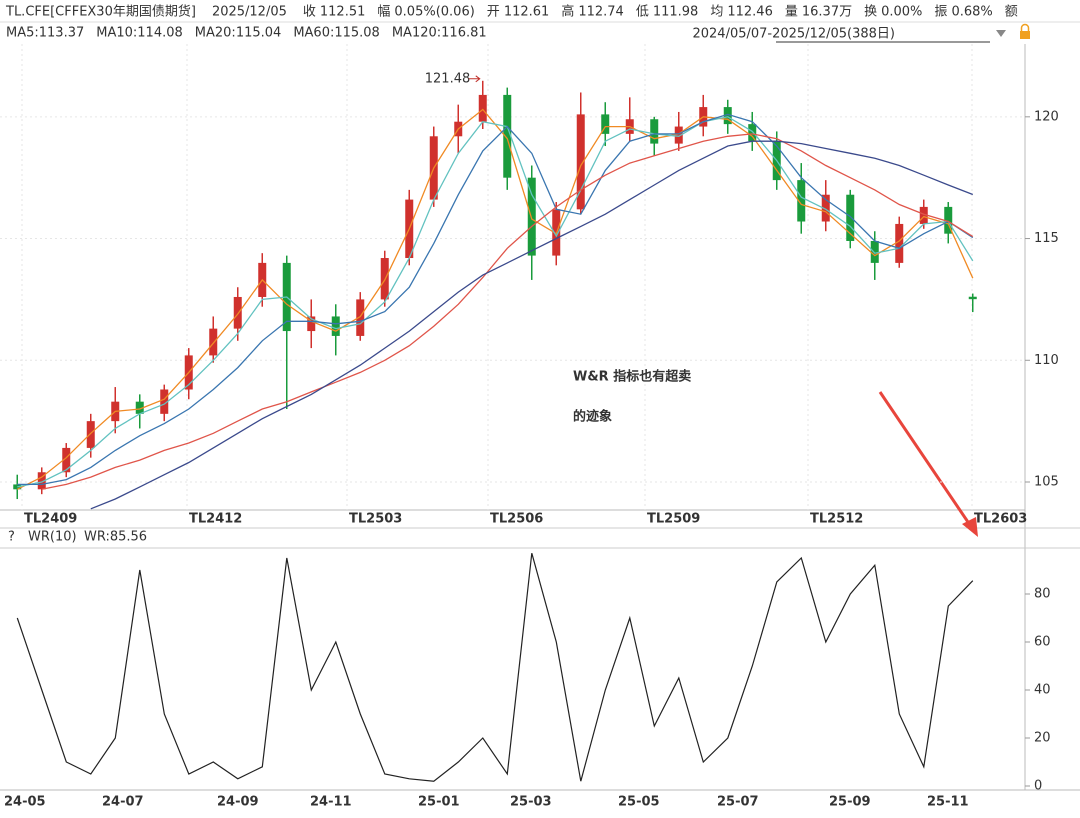 This screenshot has width=1080, height=818. What do you see at coordinates (639, 802) in the screenshot?
I see `x-tick-label: 25-05` at bounding box center [639, 802].